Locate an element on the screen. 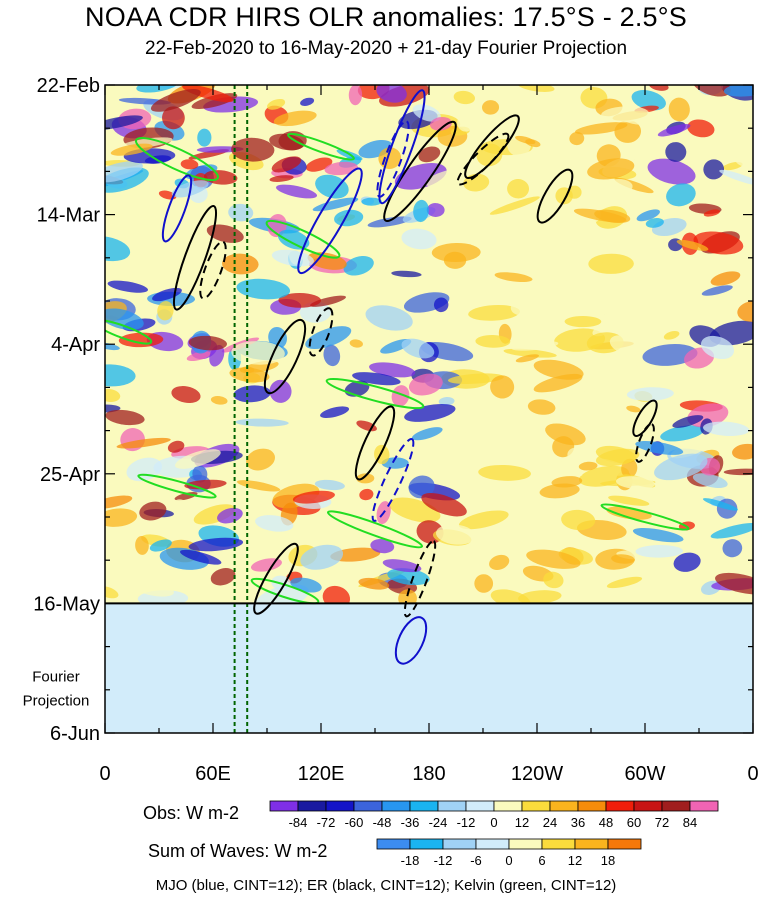 The height and width of the screenshot is (899, 772). waves-legend-tick: -12 is located at coordinates (443, 860).